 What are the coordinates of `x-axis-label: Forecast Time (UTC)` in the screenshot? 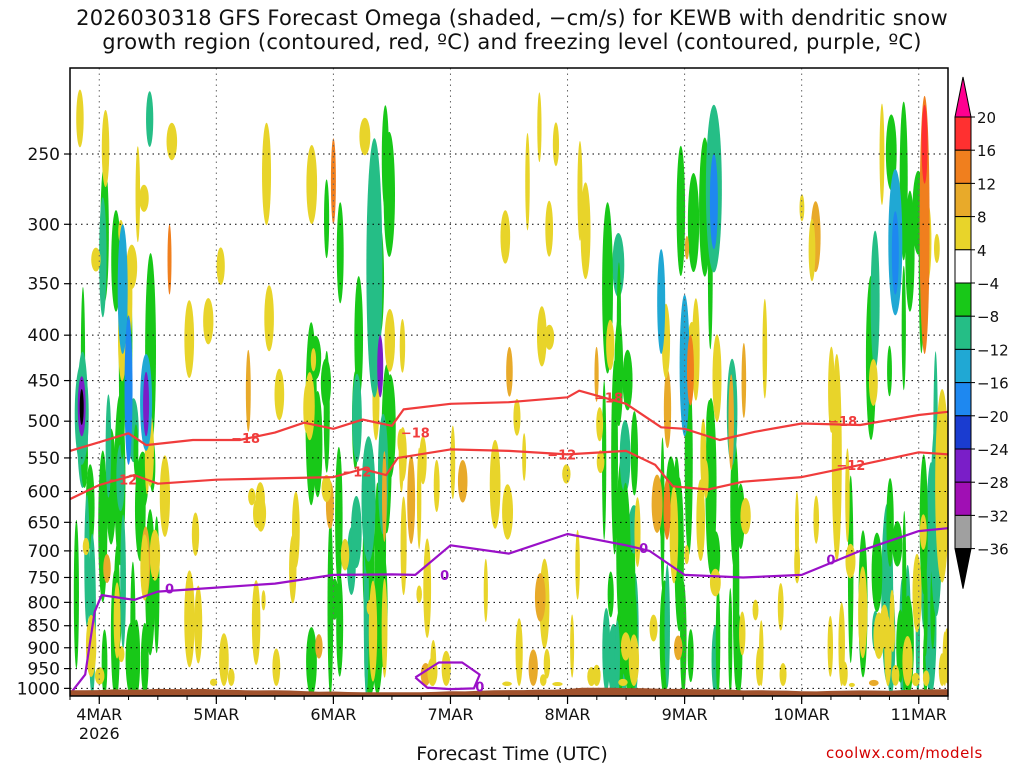 It's located at (512, 754).